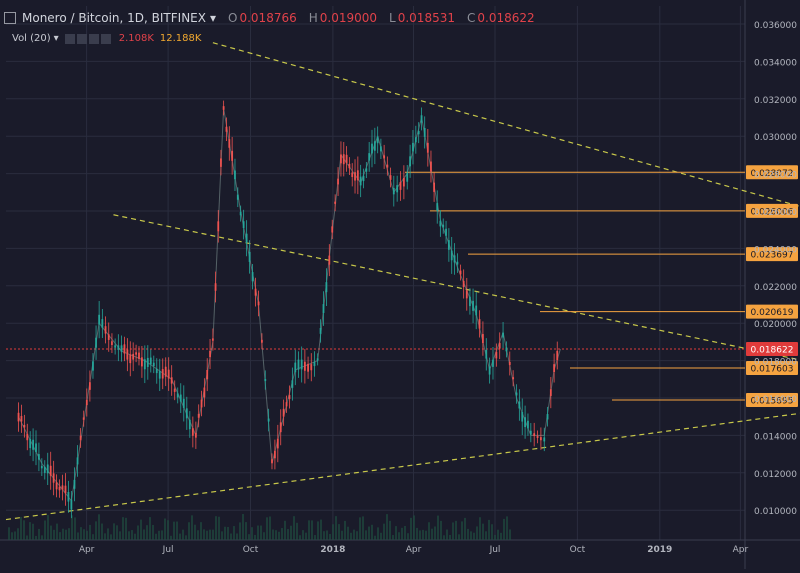 Image resolution: width=800 pixels, height=573 pixels. I want to click on level-label: 0.020619, so click(772, 313).